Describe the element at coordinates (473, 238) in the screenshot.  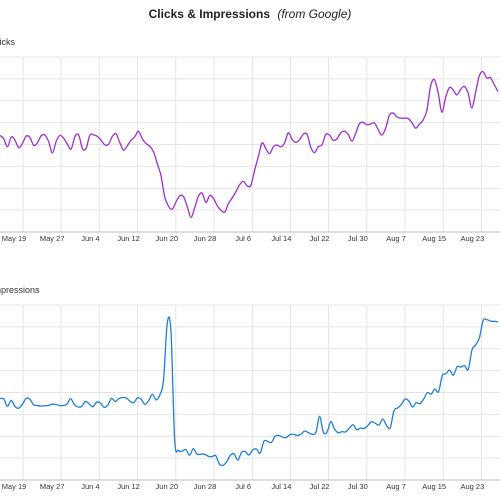
I see `clicks-x-tick-label: Aug 23` at that location.